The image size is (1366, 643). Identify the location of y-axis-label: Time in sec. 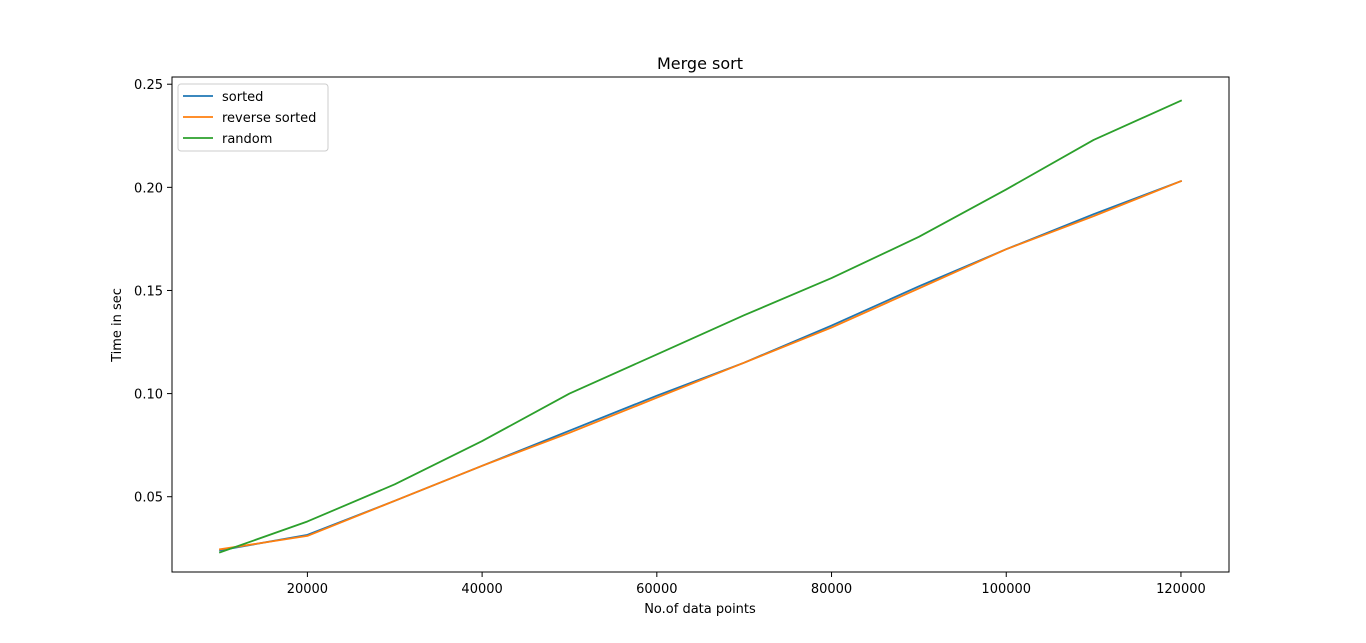
(117, 325).